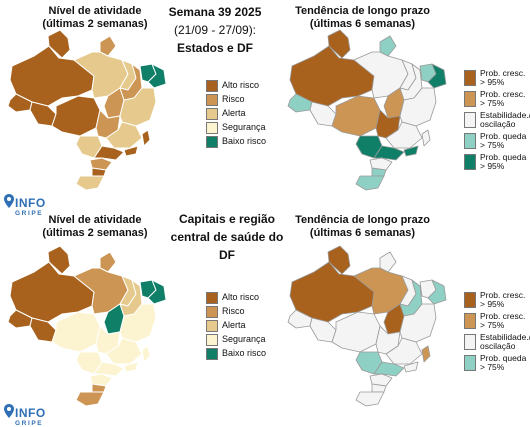 The image size is (530, 427). I want to click on infogripe-logo-top: INFO GRIPE, so click(25, 205).